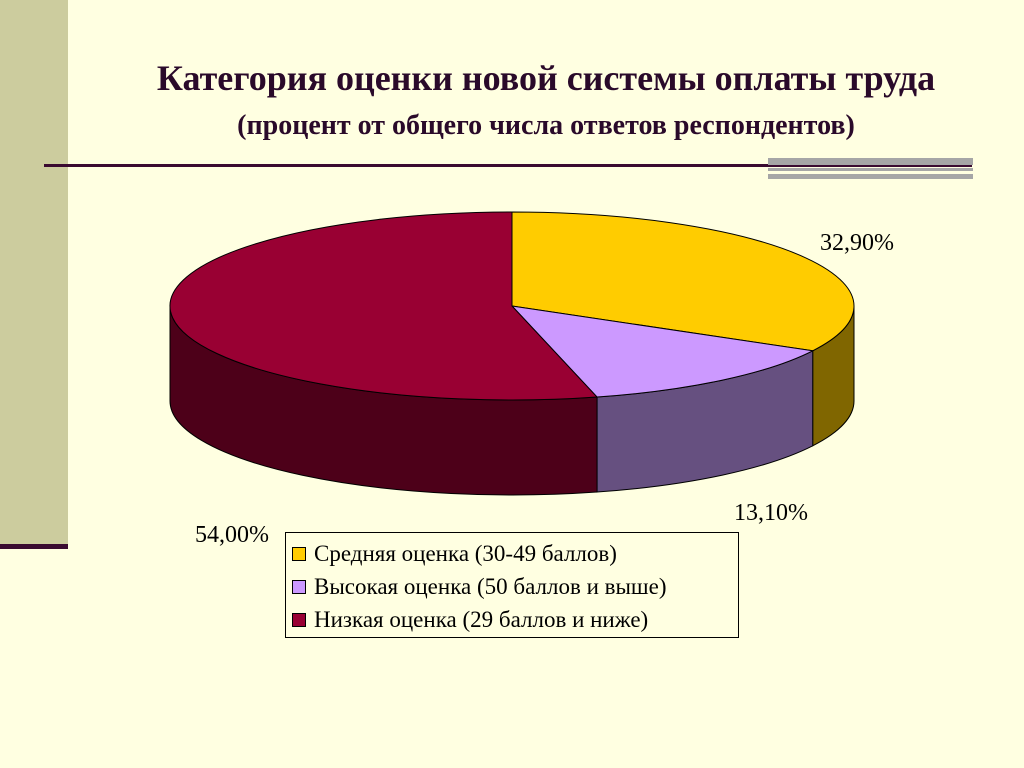 The width and height of the screenshot is (1024, 768). I want to click on data-label-medium: 32,90%, so click(857, 243).